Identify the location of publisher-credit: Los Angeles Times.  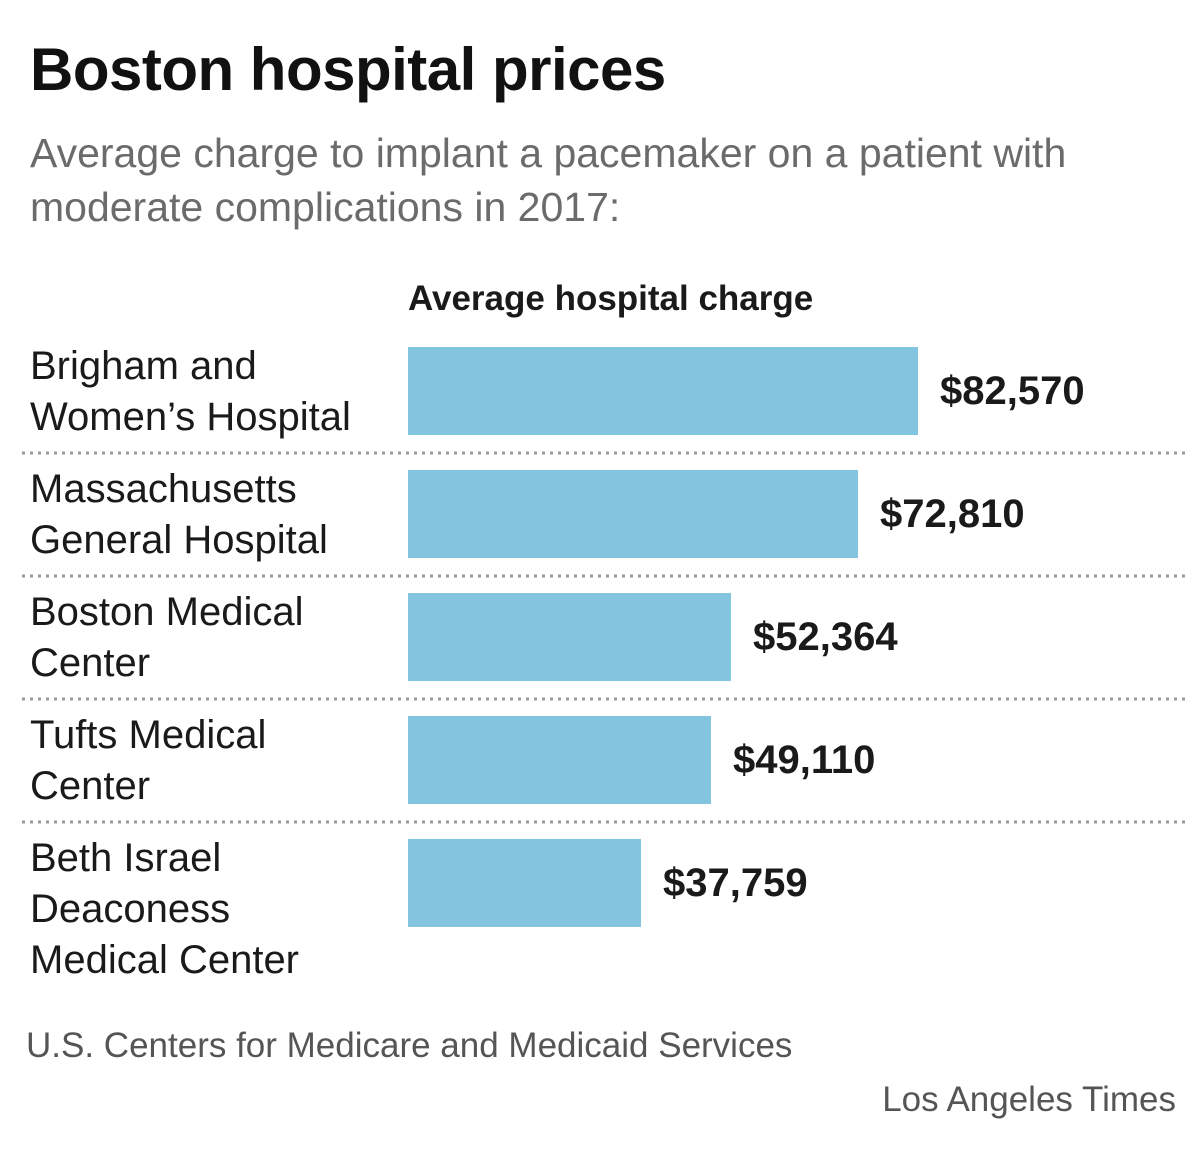
(1029, 1099).